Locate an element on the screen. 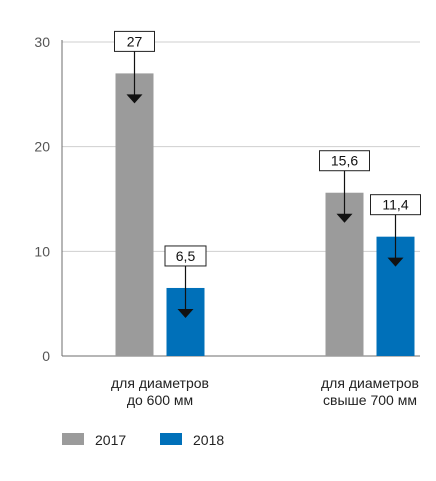  data-label: 15,6 is located at coordinates (344, 161).